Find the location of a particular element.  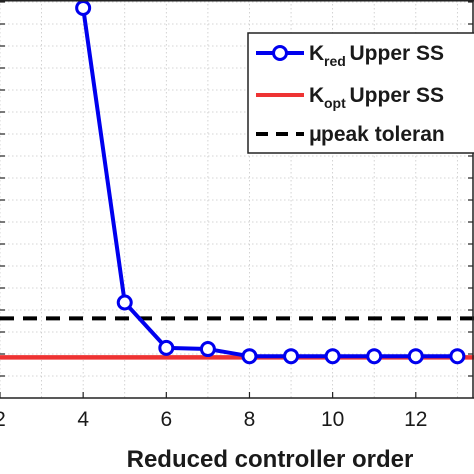

legend-item: μ peak toleran is located at coordinates (350, 134).